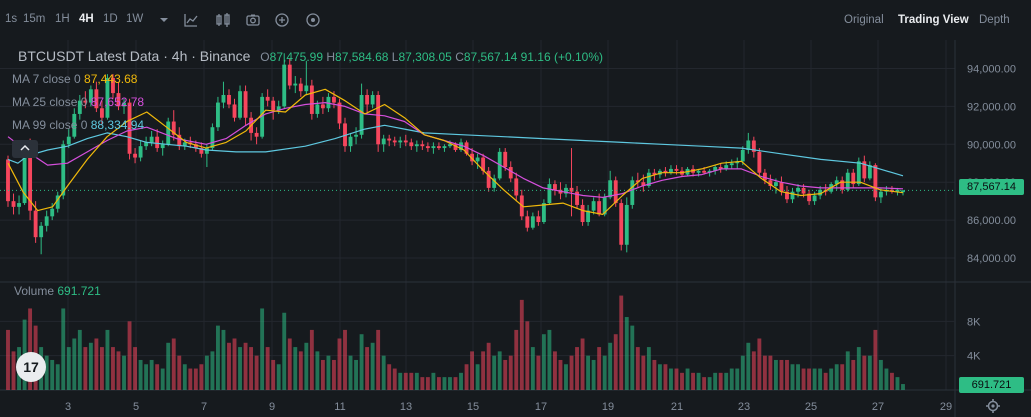 This screenshot has height=417, width=1031. I want to click on add-icon, so click(282, 20).